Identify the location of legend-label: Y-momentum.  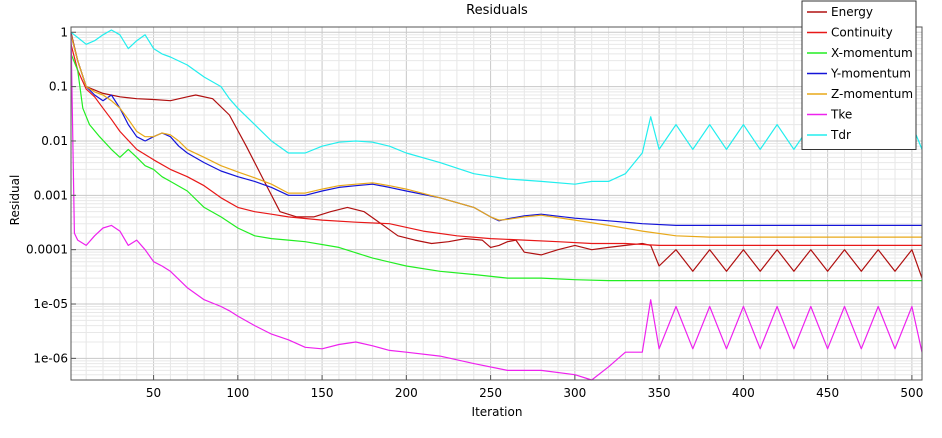
(870, 74).